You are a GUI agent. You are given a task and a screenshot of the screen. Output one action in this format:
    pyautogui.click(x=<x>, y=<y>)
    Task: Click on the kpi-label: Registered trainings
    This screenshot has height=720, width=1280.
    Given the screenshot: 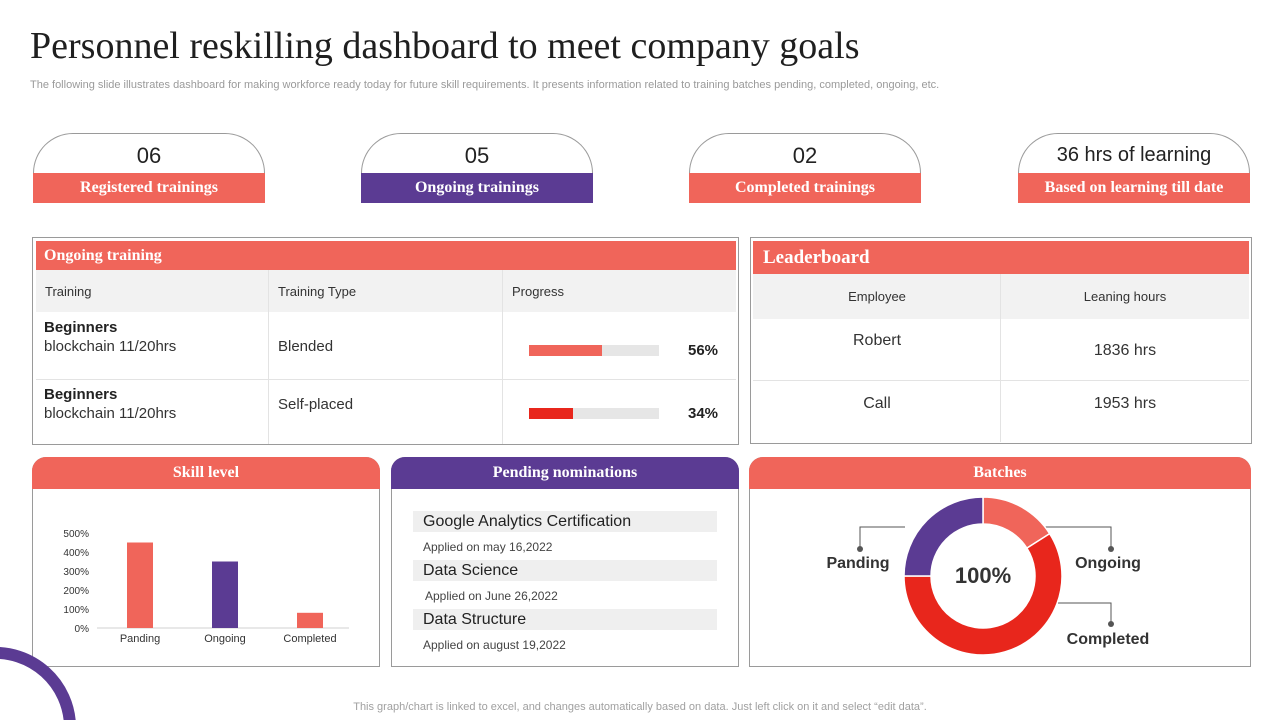 What is the action you would take?
    pyautogui.click(x=149, y=188)
    